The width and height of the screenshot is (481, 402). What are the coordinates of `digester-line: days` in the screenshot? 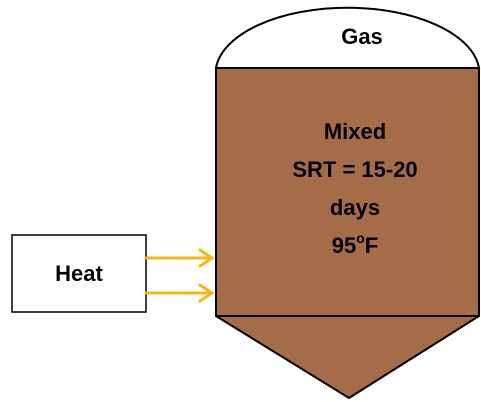 It's located at (355, 207).